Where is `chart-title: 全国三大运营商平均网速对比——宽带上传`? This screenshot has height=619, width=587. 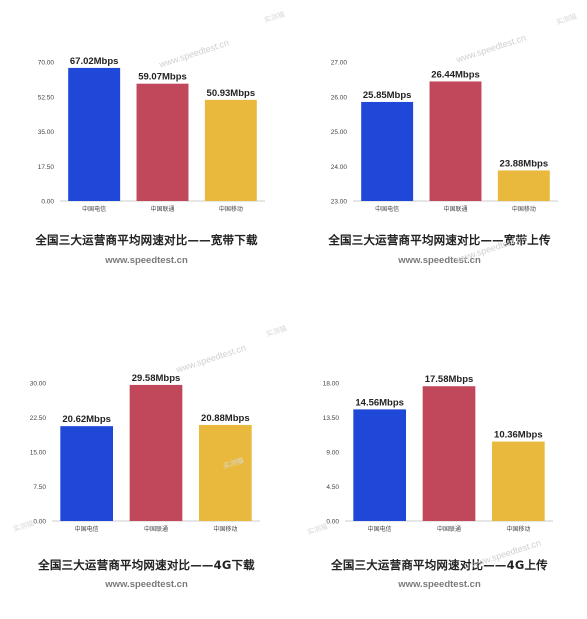
chart-title: 全国三大运营商平均网速对比——宽带上传 is located at coordinates (439, 240).